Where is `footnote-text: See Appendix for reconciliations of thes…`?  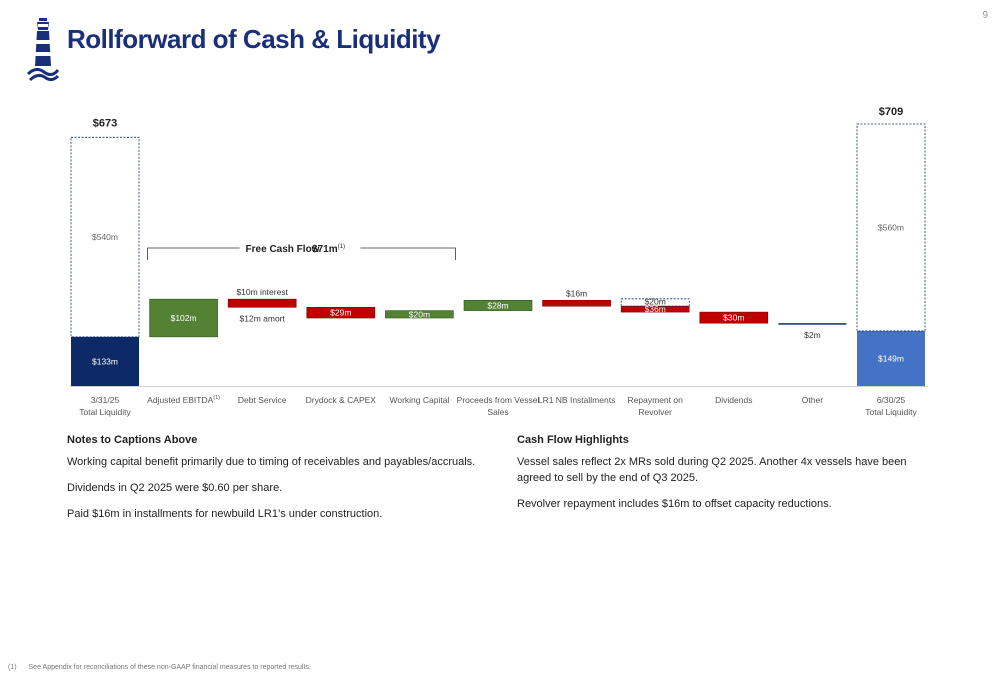
footnote-text: See Appendix for reconciliations of thes… is located at coordinates (169, 667).